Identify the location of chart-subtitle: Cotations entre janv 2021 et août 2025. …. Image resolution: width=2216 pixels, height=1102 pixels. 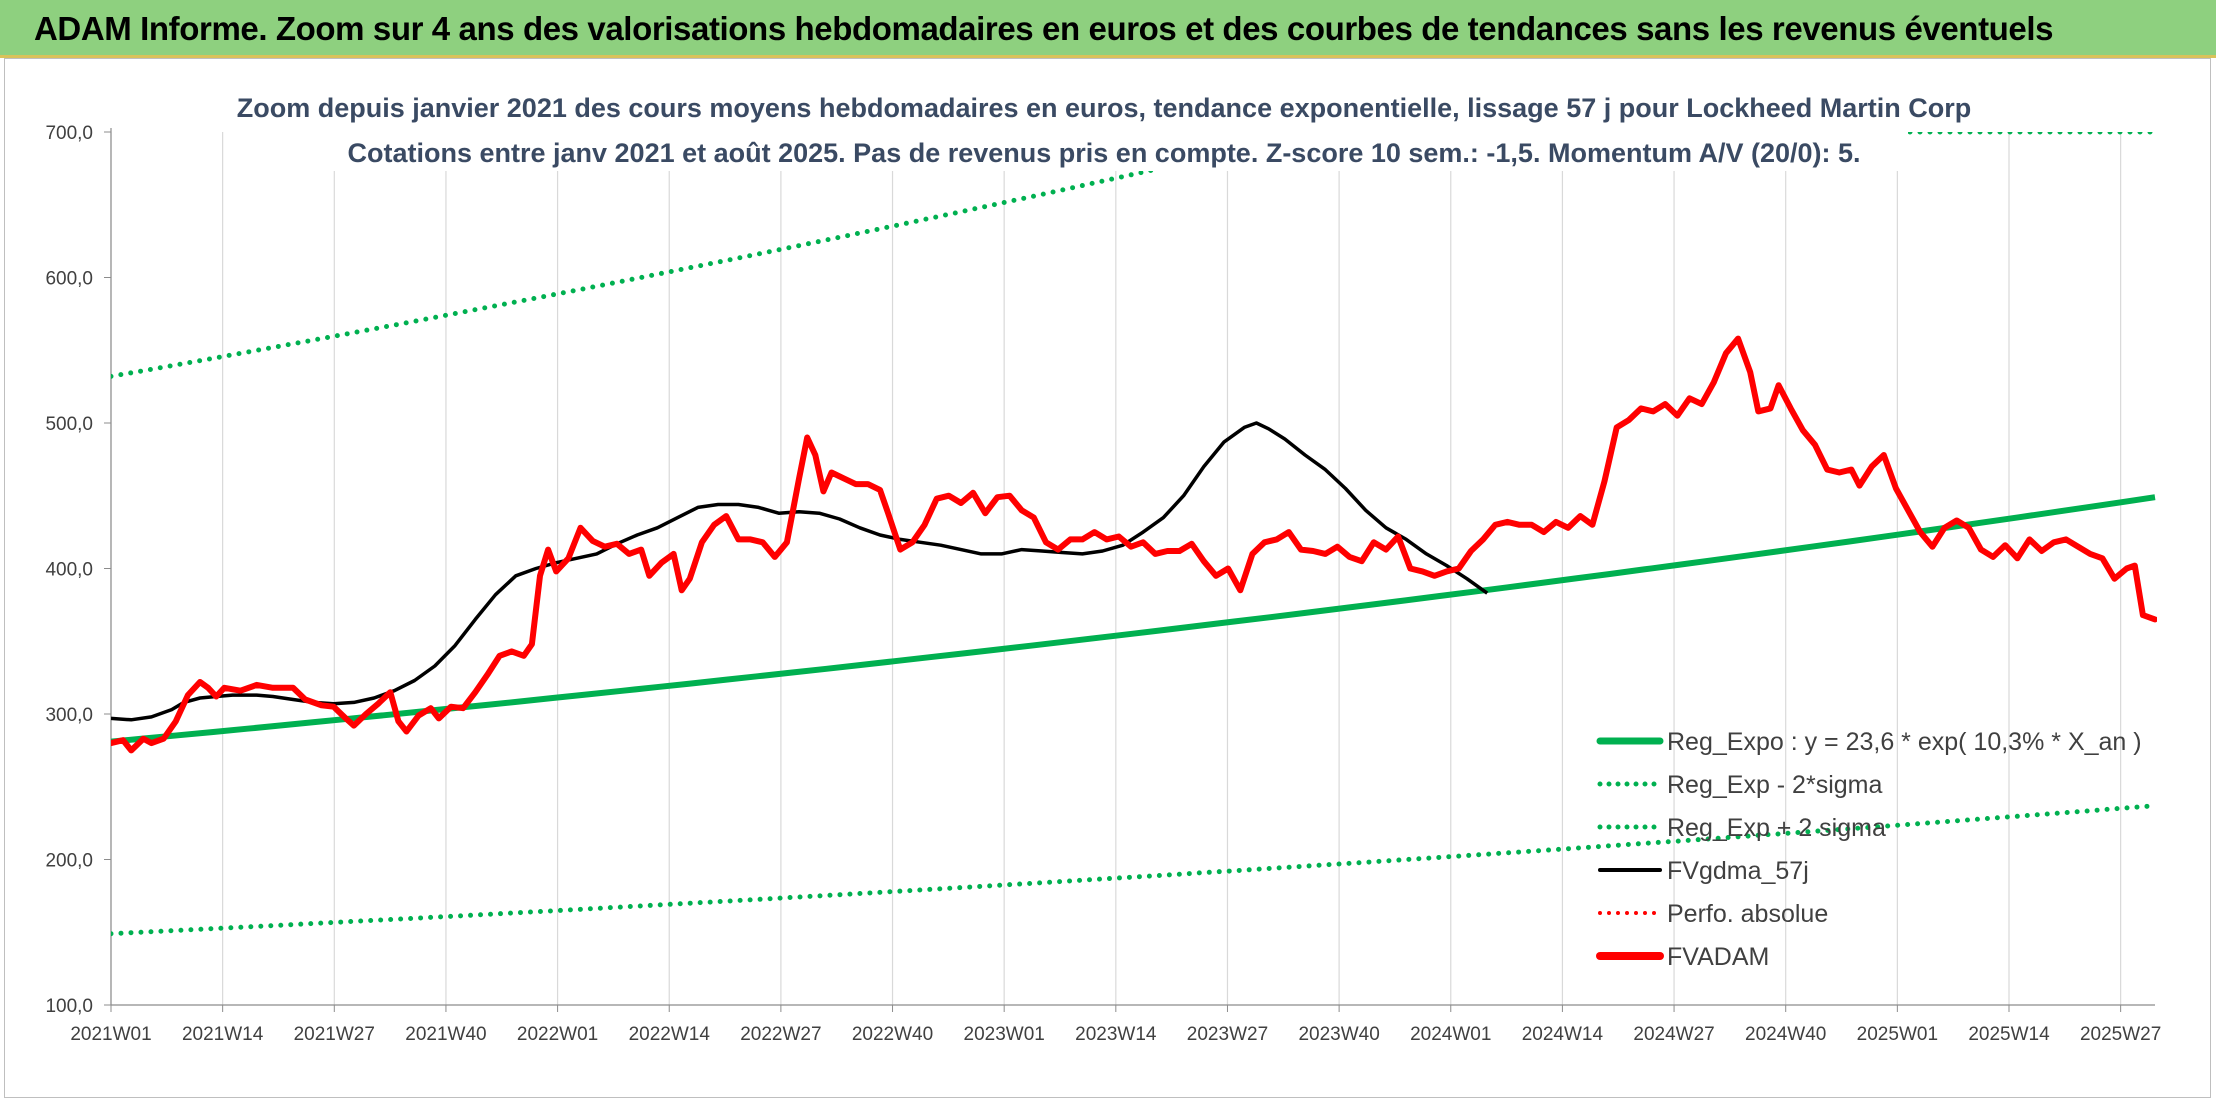
(1103, 153).